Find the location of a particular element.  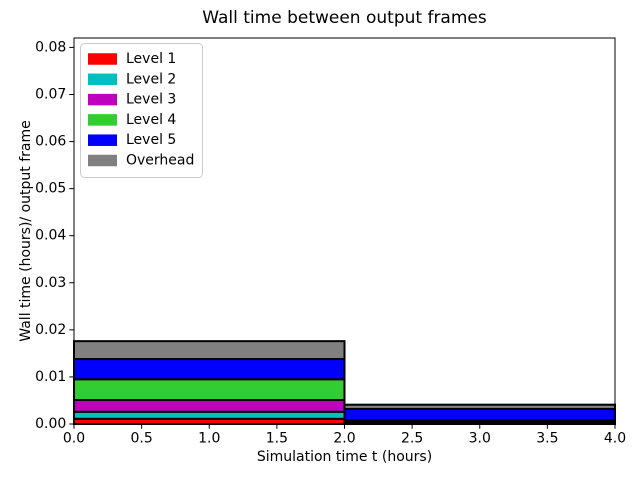

y-tick-label: 0.06 is located at coordinates (50, 142).